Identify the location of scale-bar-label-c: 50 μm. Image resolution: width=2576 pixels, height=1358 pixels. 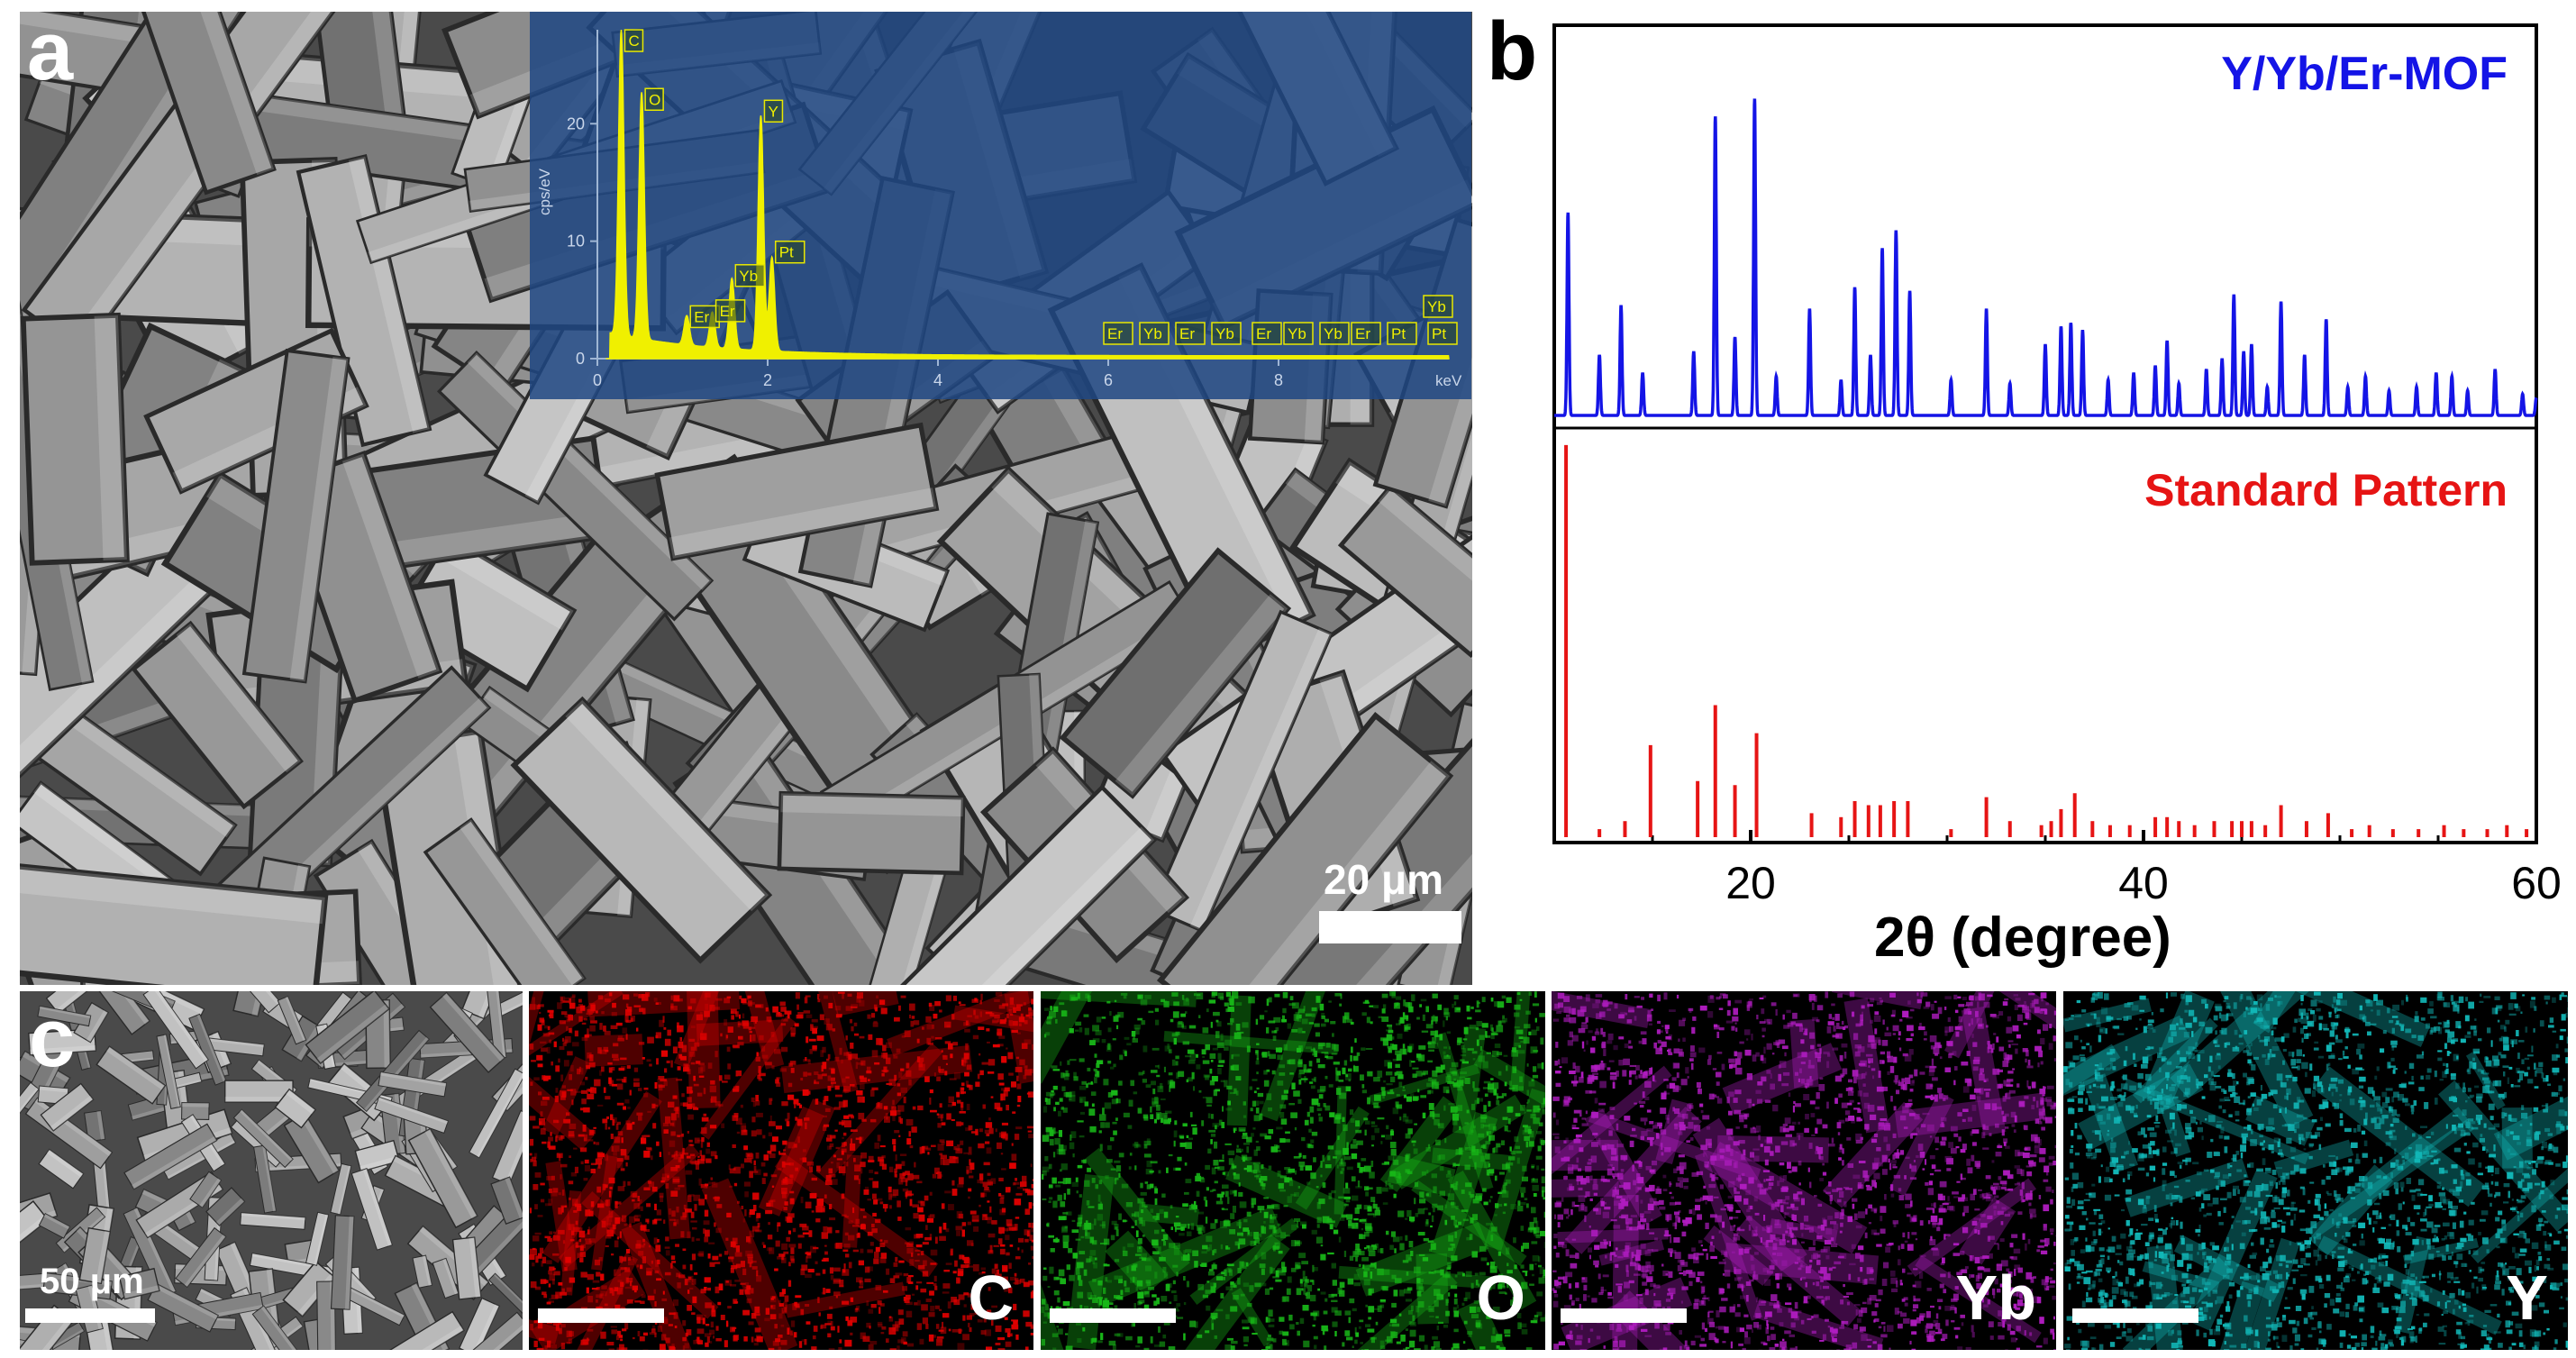
(92, 1281).